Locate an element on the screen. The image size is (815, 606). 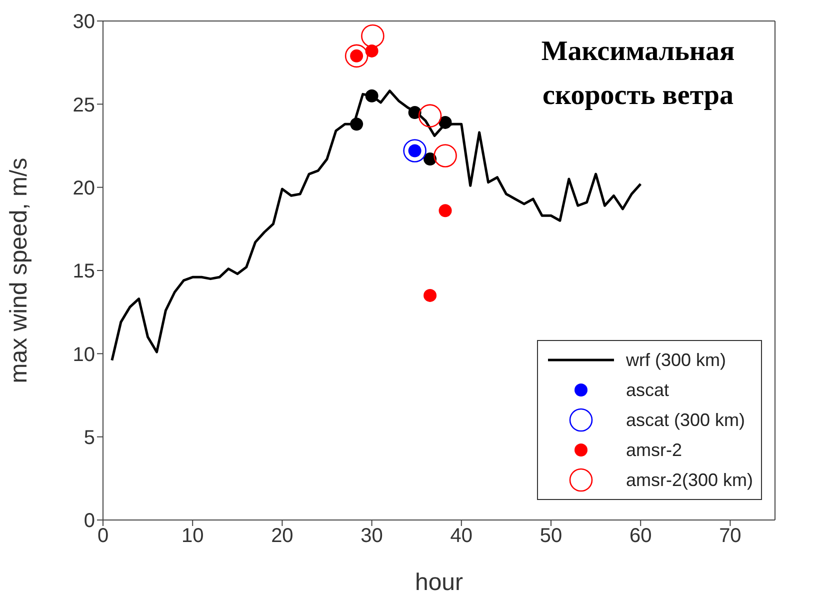
legend-label: wrf (300 km) is located at coordinates (676, 360).